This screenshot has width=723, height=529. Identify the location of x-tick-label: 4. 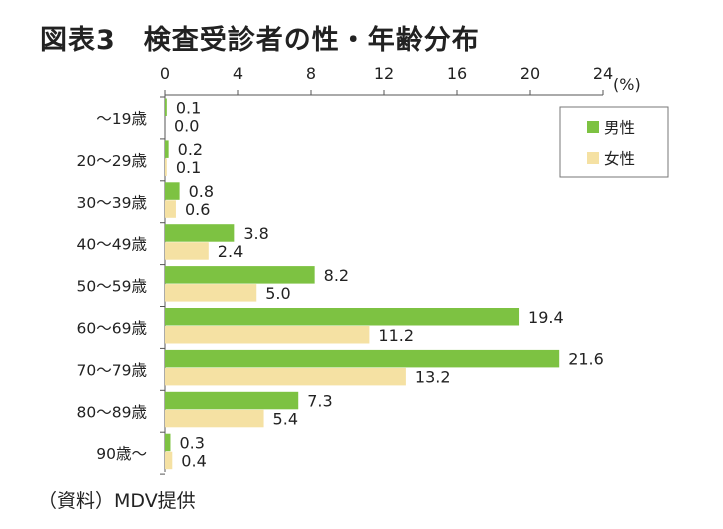
(238, 73).